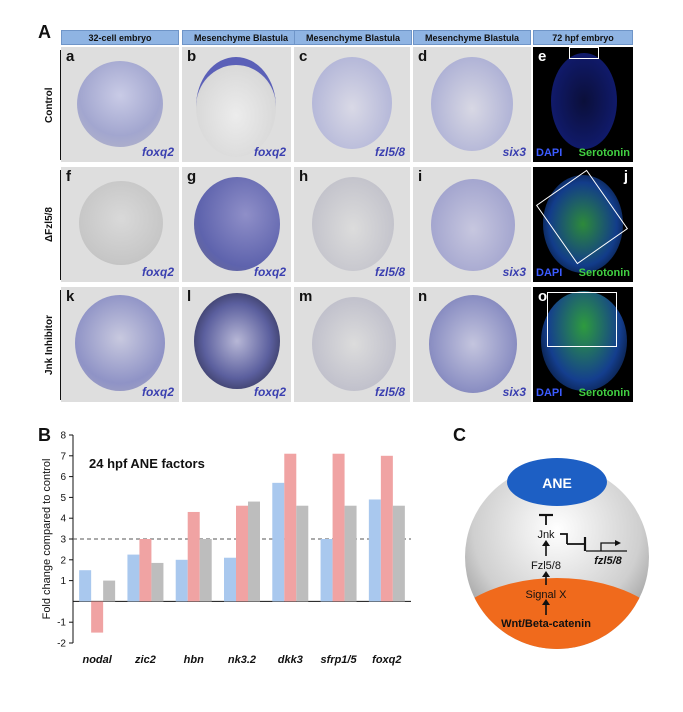 Image resolution: width=683 pixels, height=712 pixels. What do you see at coordinates (304, 176) in the screenshot?
I see `panel-letter-h: h` at bounding box center [304, 176].